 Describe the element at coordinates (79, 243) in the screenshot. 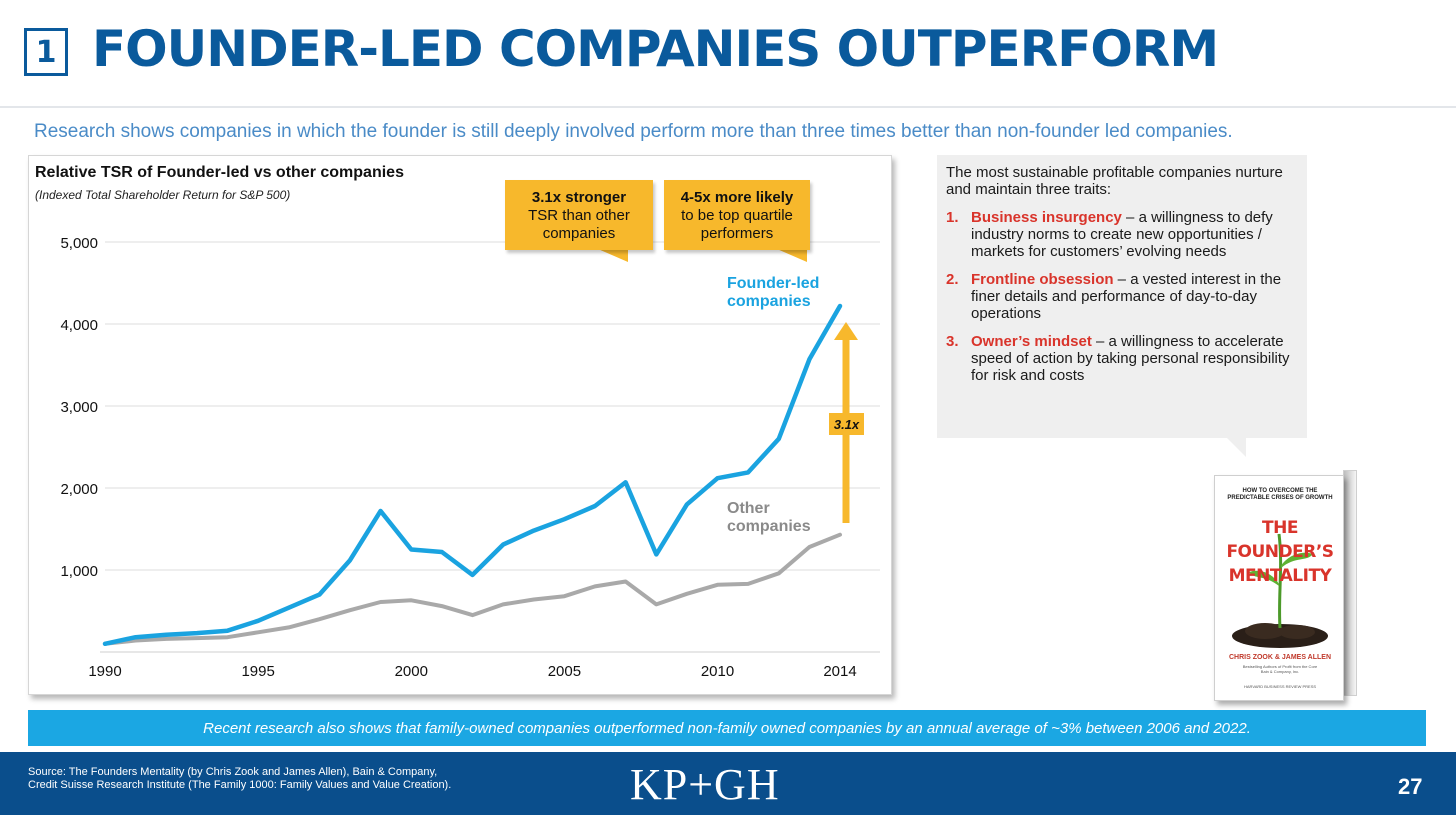

I see `y-tick-label: 5,000` at that location.